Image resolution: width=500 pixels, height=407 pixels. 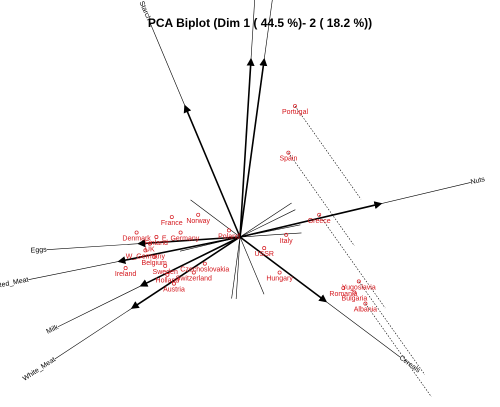 What do you see at coordinates (352, 261) in the screenshot?
I see `guide-line-greece` at bounding box center [352, 261].